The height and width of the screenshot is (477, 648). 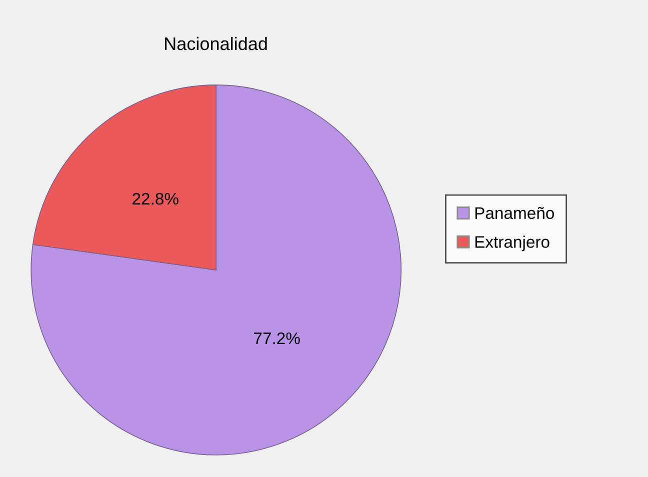 What do you see at coordinates (512, 244) in the screenshot?
I see `legend-label: Extranjero` at bounding box center [512, 244].